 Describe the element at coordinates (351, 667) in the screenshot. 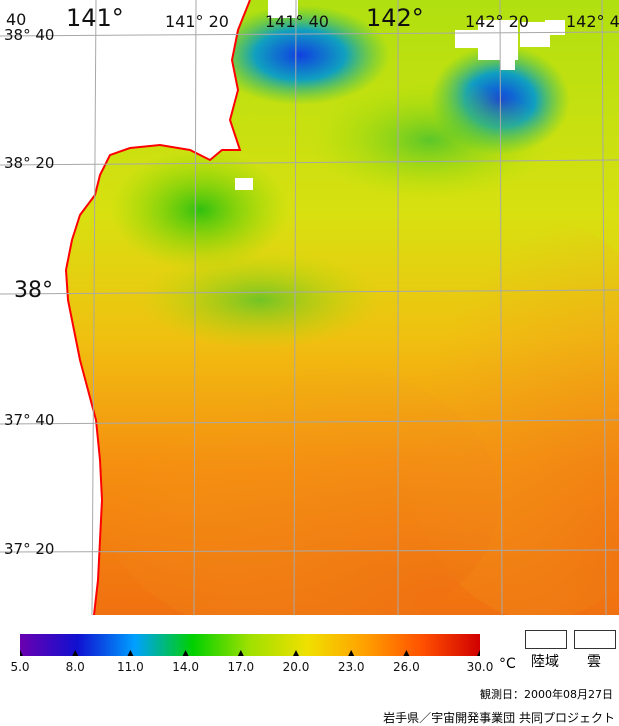

I see `color-scale-tick-label: 23.0` at that location.